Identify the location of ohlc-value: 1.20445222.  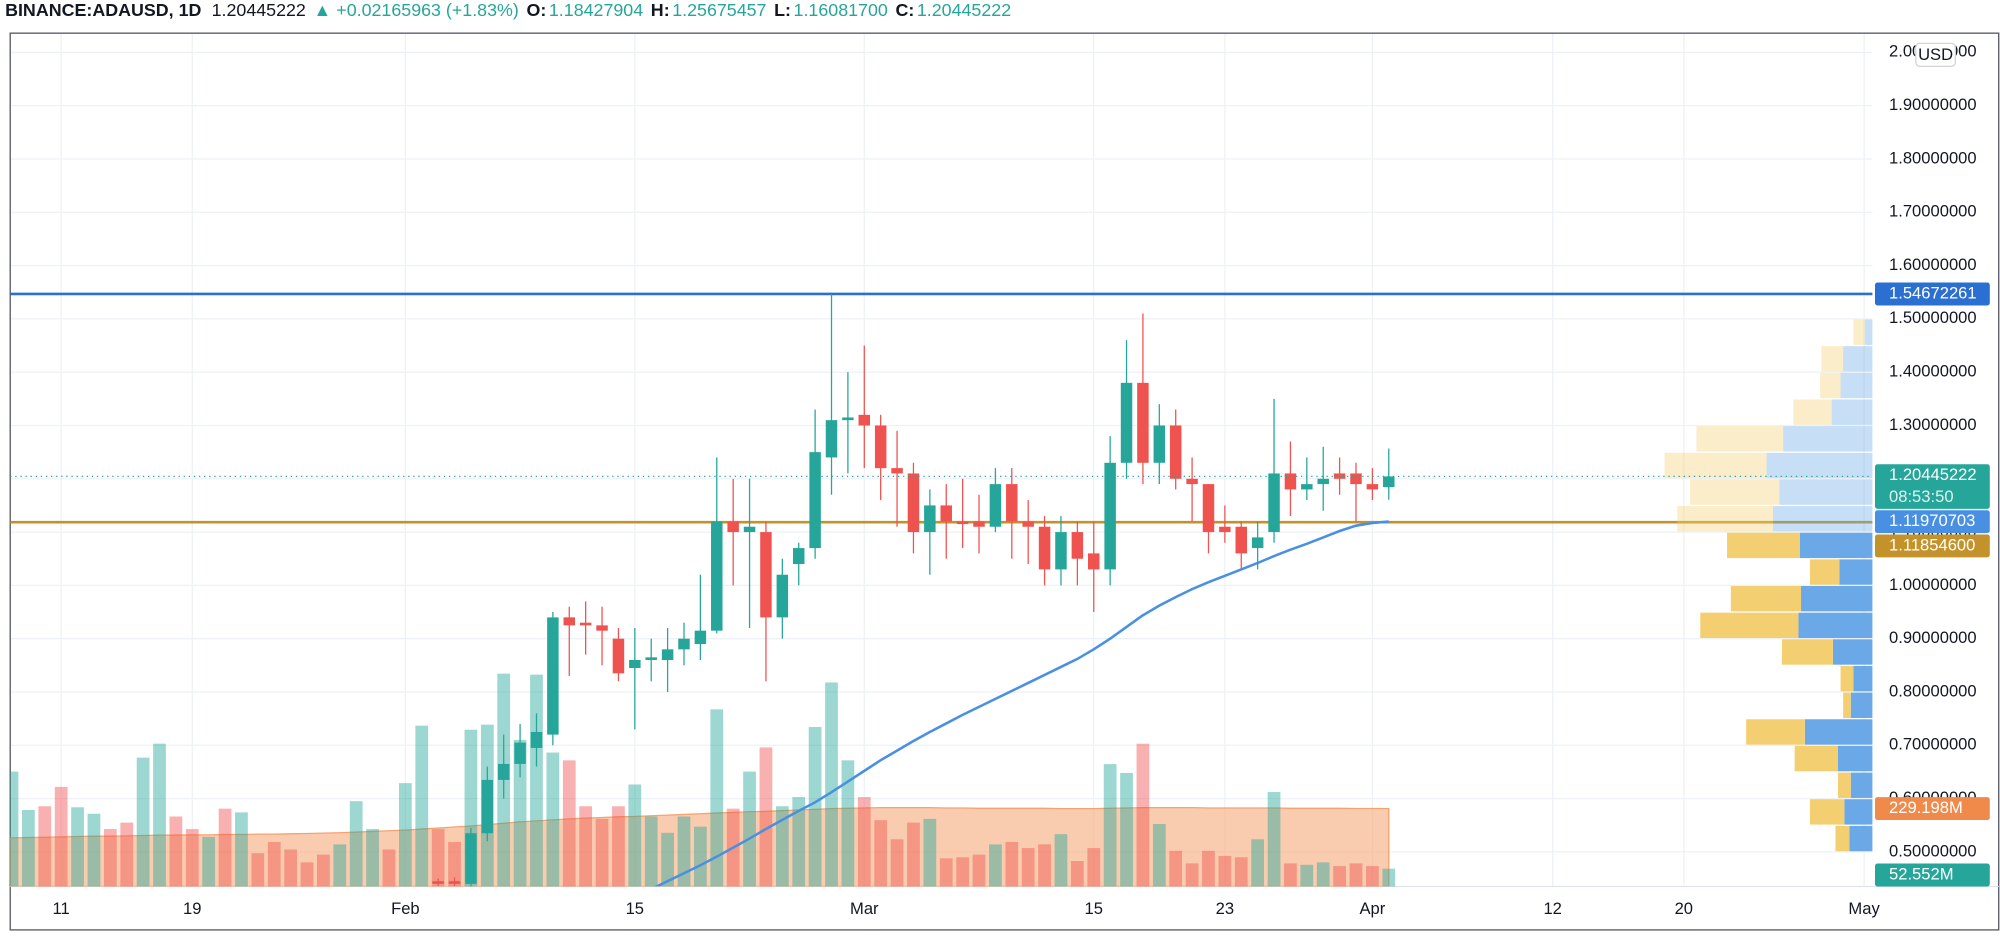
(964, 10).